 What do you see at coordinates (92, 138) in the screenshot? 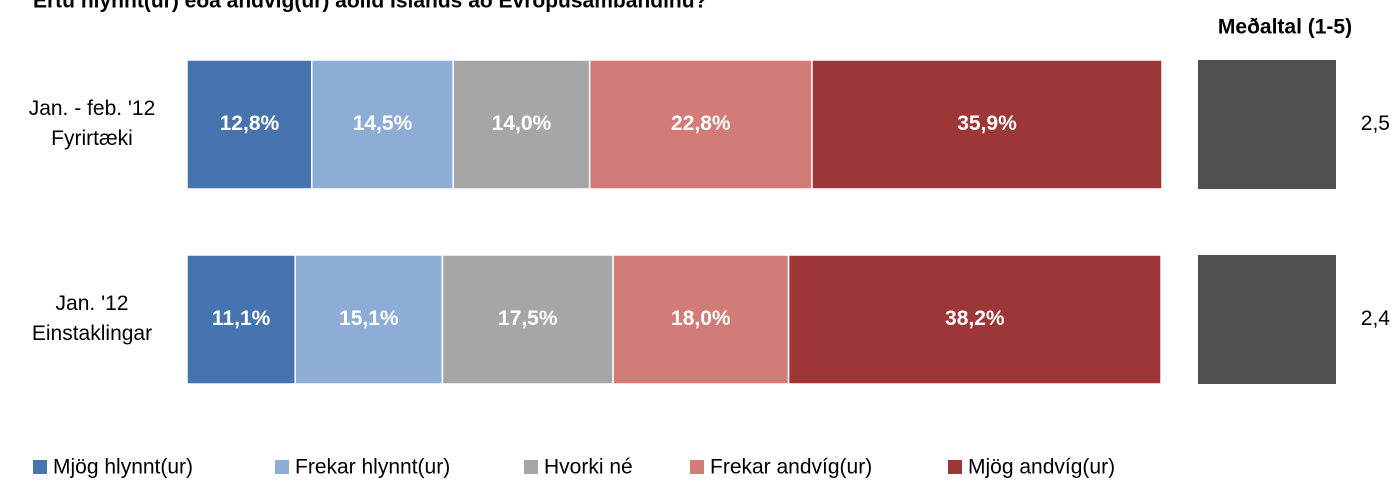
I see `y-tick-label: Fyrirtæki` at bounding box center [92, 138].